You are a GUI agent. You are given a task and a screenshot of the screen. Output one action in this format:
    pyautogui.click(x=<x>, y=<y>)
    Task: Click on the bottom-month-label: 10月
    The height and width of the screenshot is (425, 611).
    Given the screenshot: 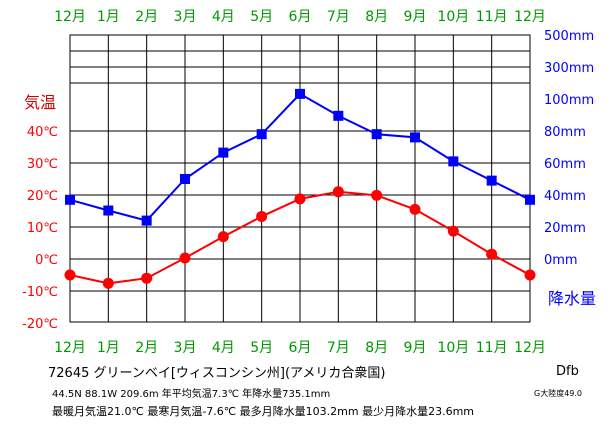 What is the action you would take?
    pyautogui.click(x=453, y=348)
    